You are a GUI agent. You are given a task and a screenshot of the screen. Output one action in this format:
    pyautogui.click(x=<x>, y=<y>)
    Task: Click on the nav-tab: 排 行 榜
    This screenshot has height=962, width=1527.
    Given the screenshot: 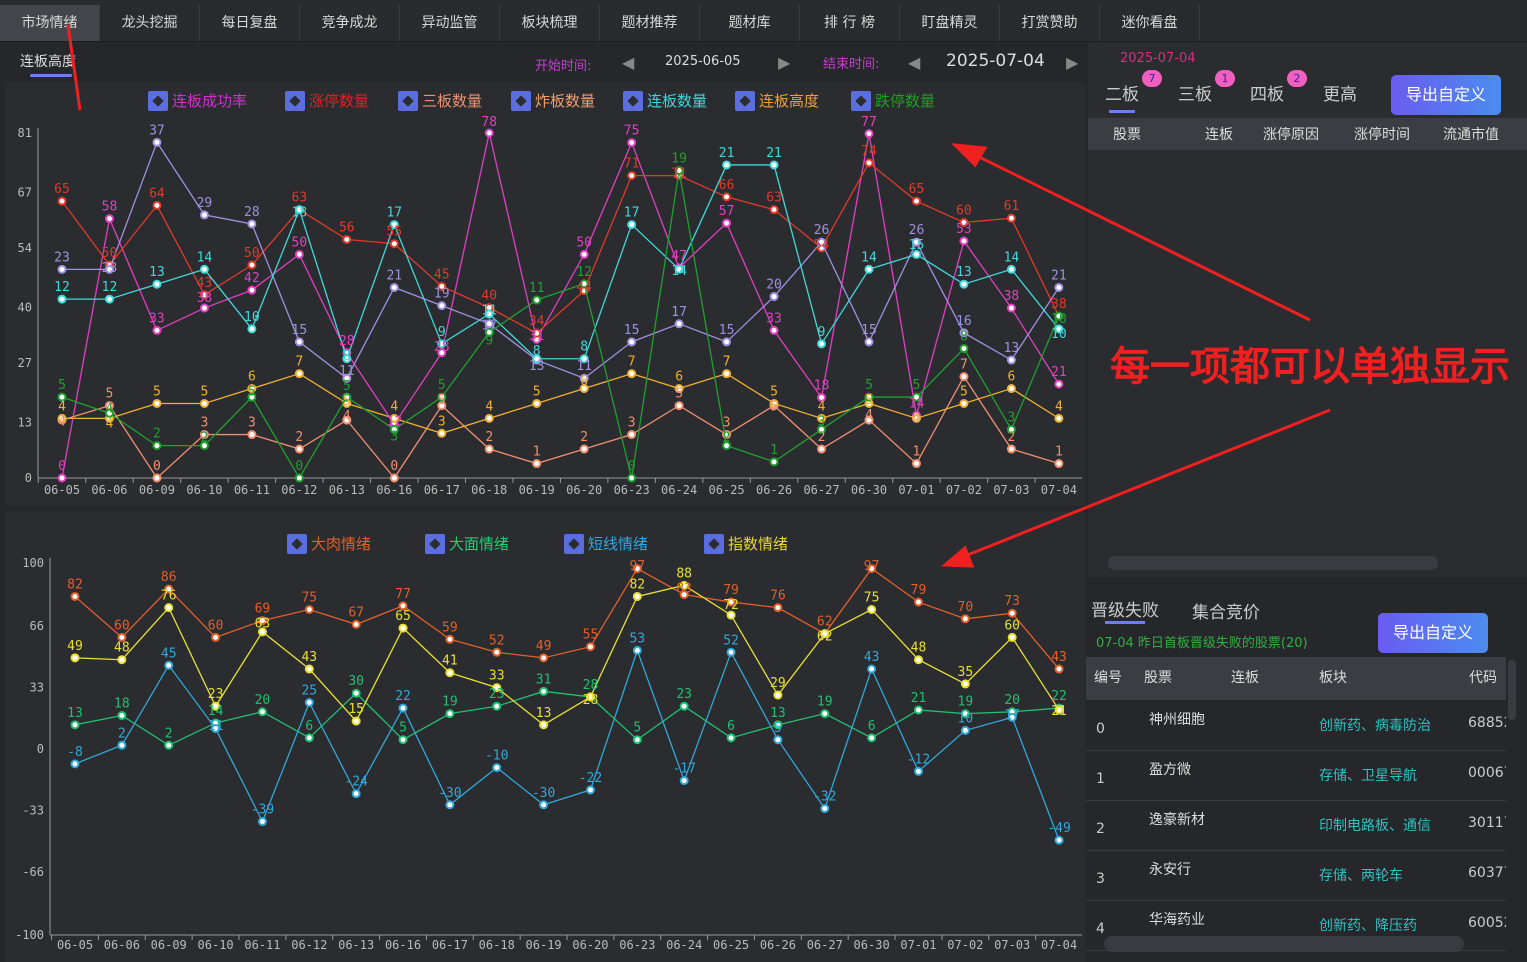 What is the action you would take?
    pyautogui.click(x=850, y=23)
    